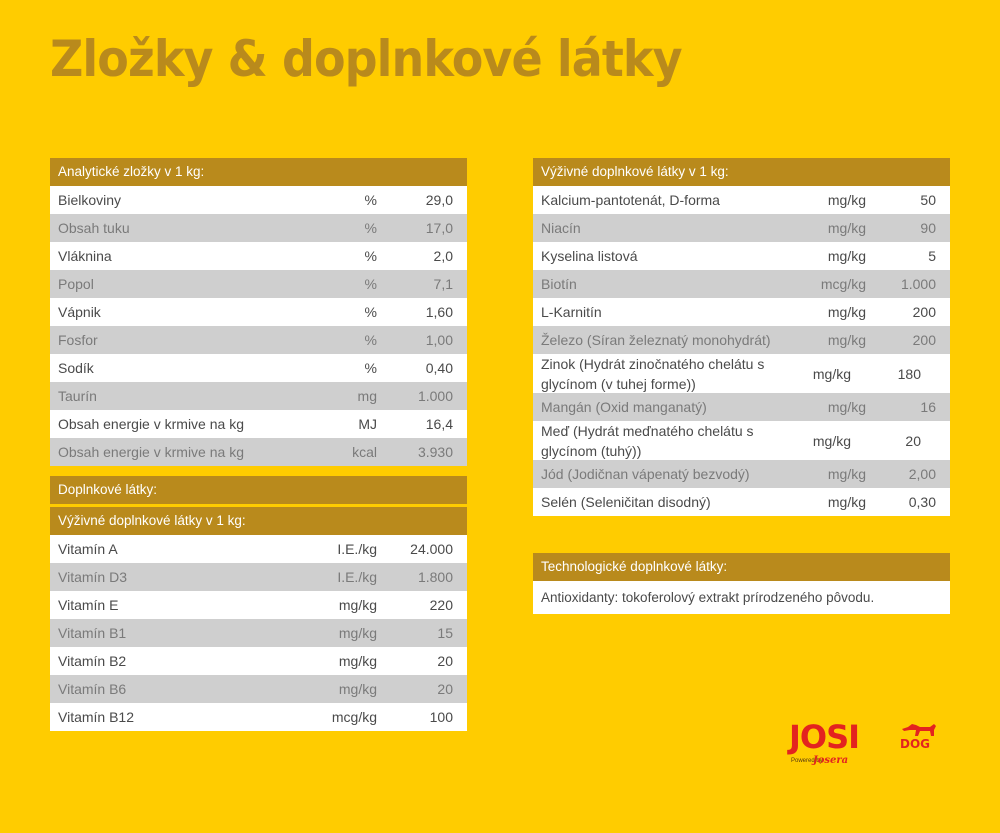 This screenshot has width=1000, height=833. Describe the element at coordinates (78, 340) in the screenshot. I see `row-name: Fosfor` at that location.